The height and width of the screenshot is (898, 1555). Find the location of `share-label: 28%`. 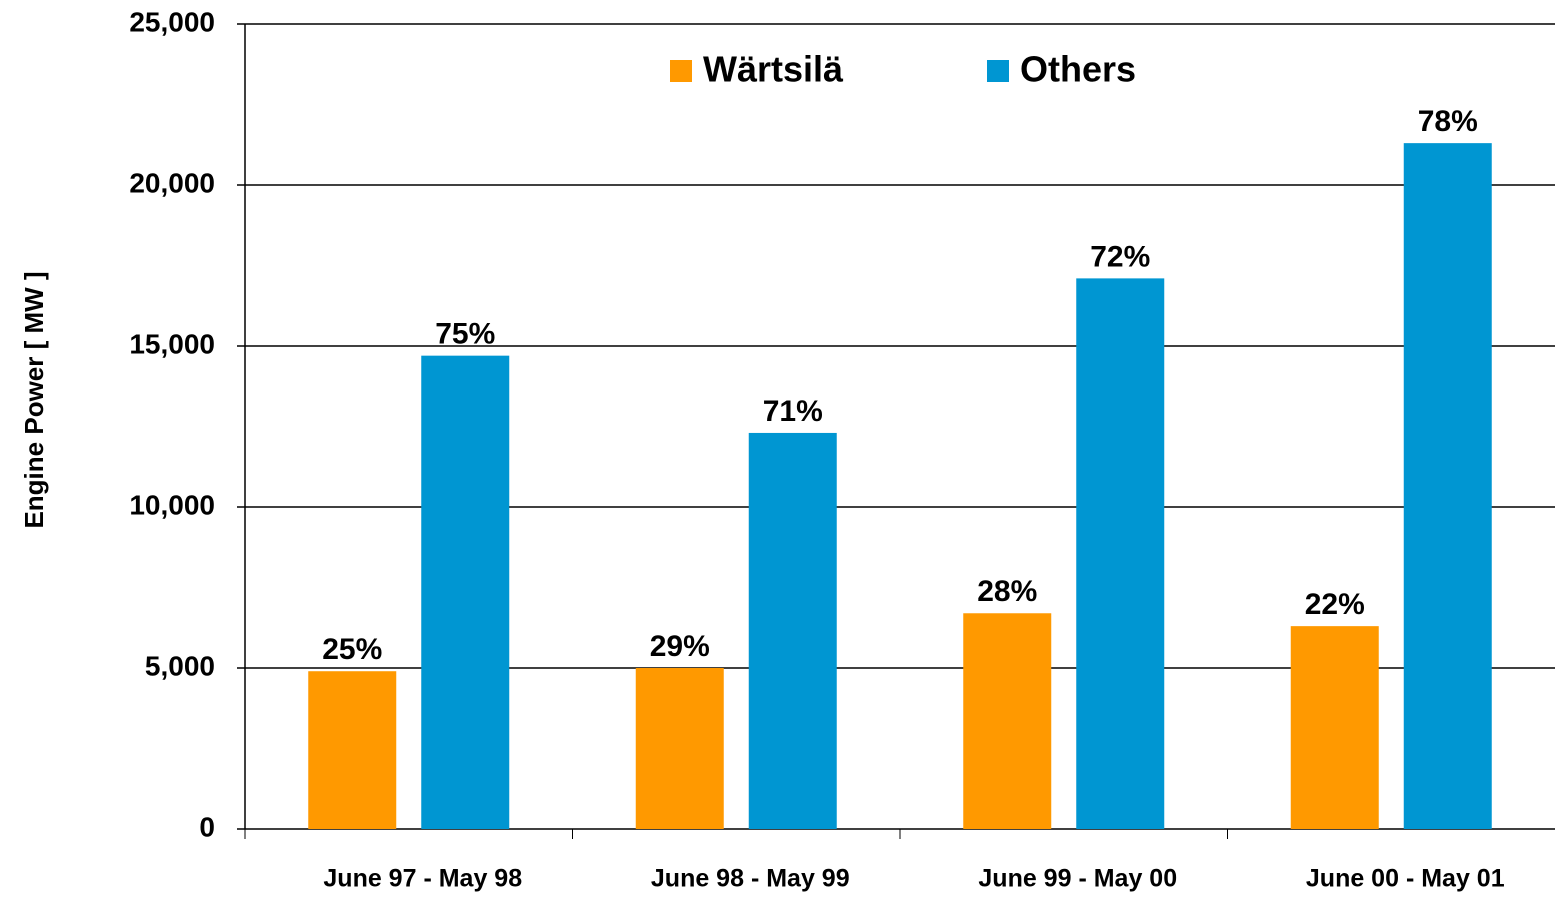

share-label: 28% is located at coordinates (1007, 591).